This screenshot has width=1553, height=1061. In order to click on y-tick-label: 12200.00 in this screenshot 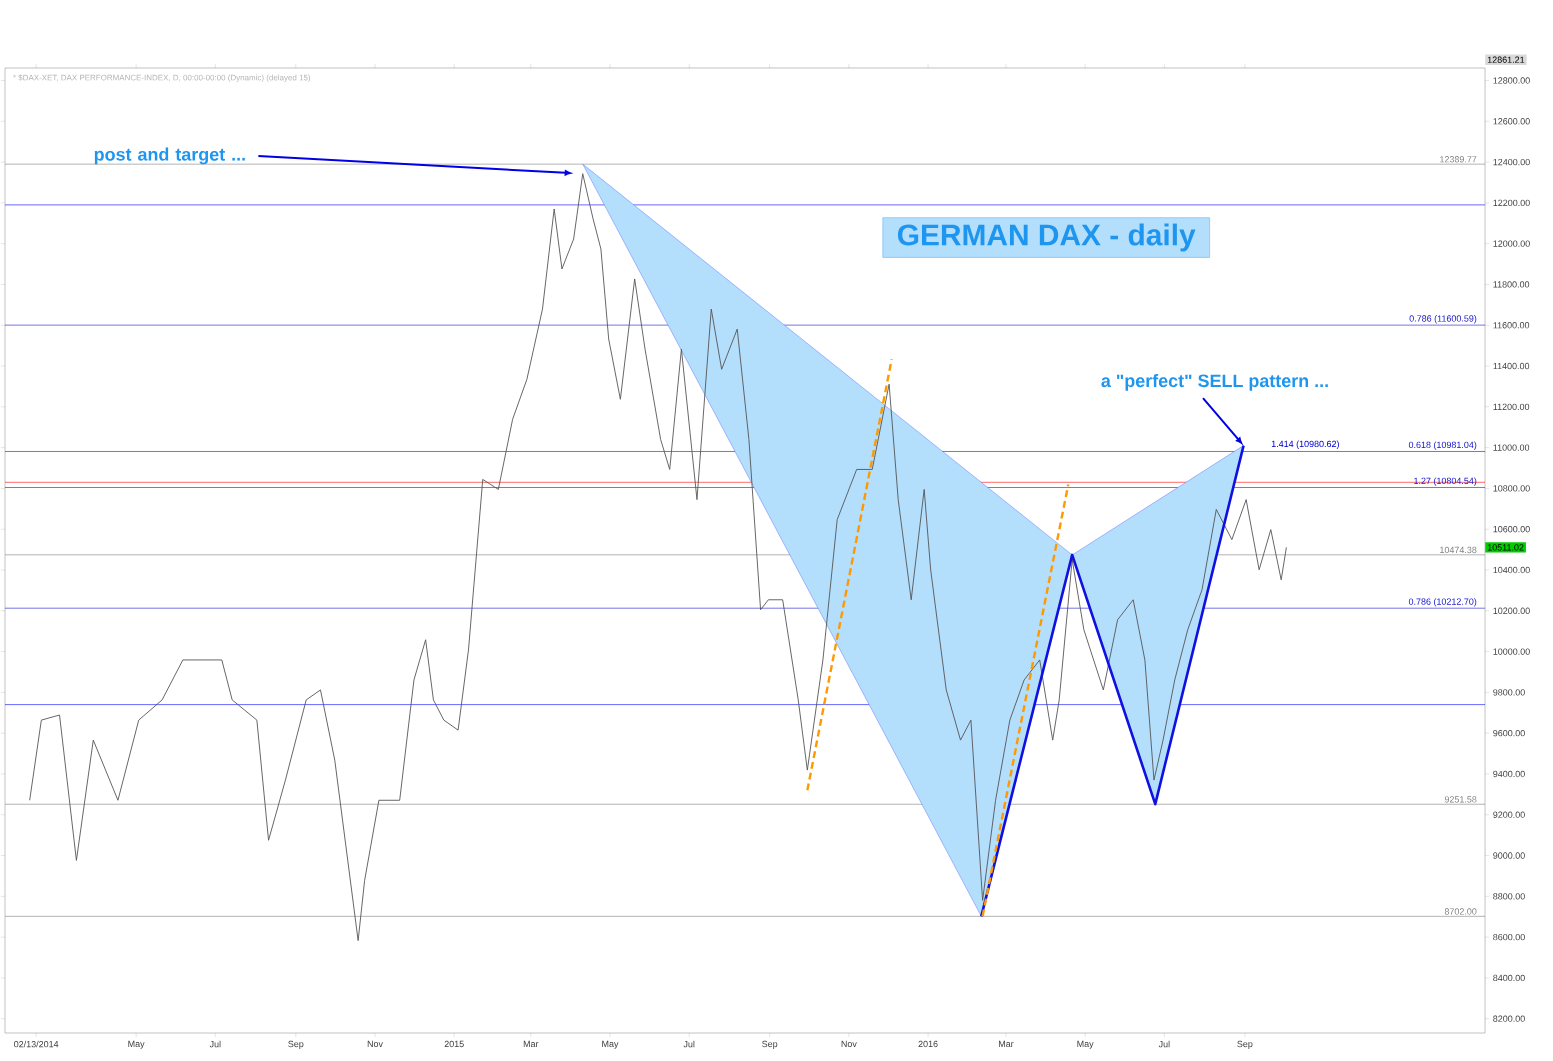, I will do `click(1511, 203)`.